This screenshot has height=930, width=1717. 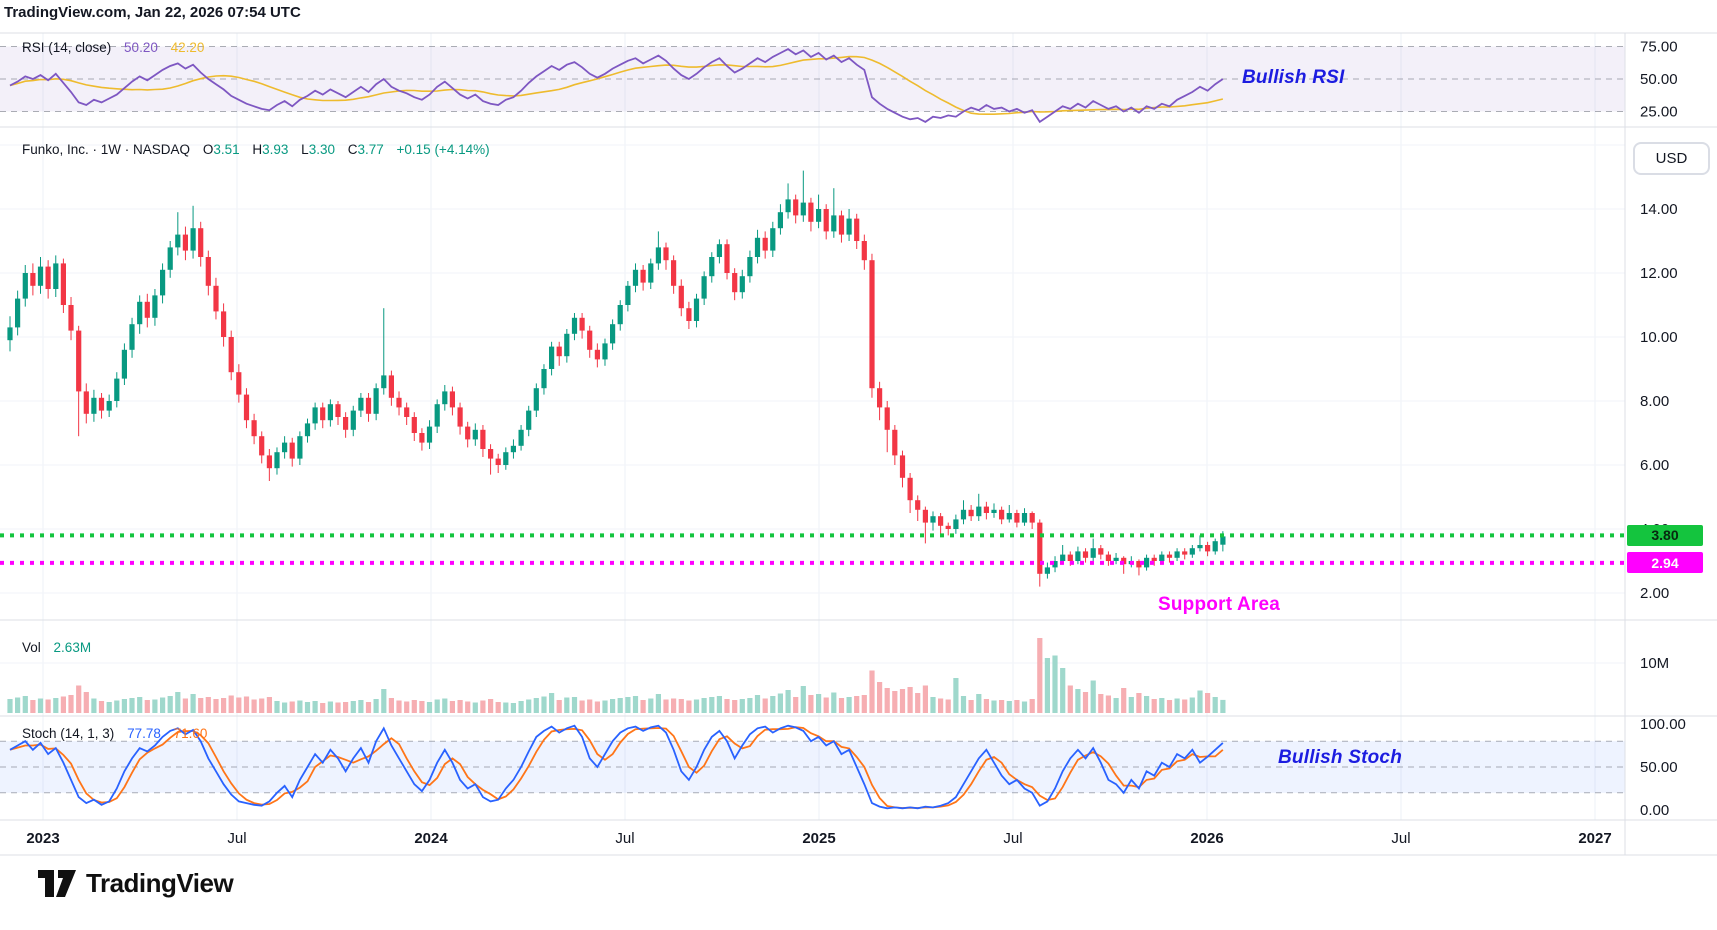 What do you see at coordinates (1340, 757) in the screenshot?
I see `bullish-stoch-annotation: Bullish Stoch` at bounding box center [1340, 757].